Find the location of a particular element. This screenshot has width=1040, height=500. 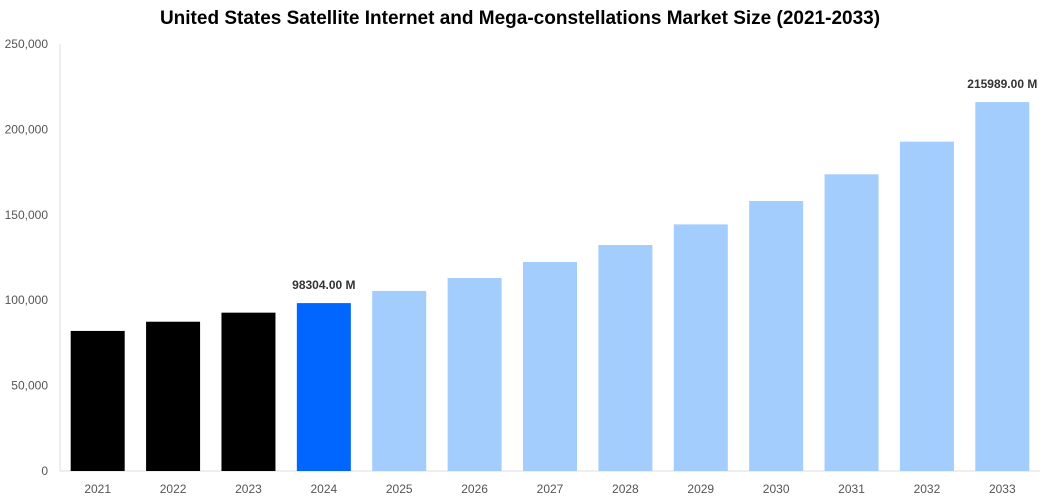

bar-2025 is located at coordinates (399, 380).